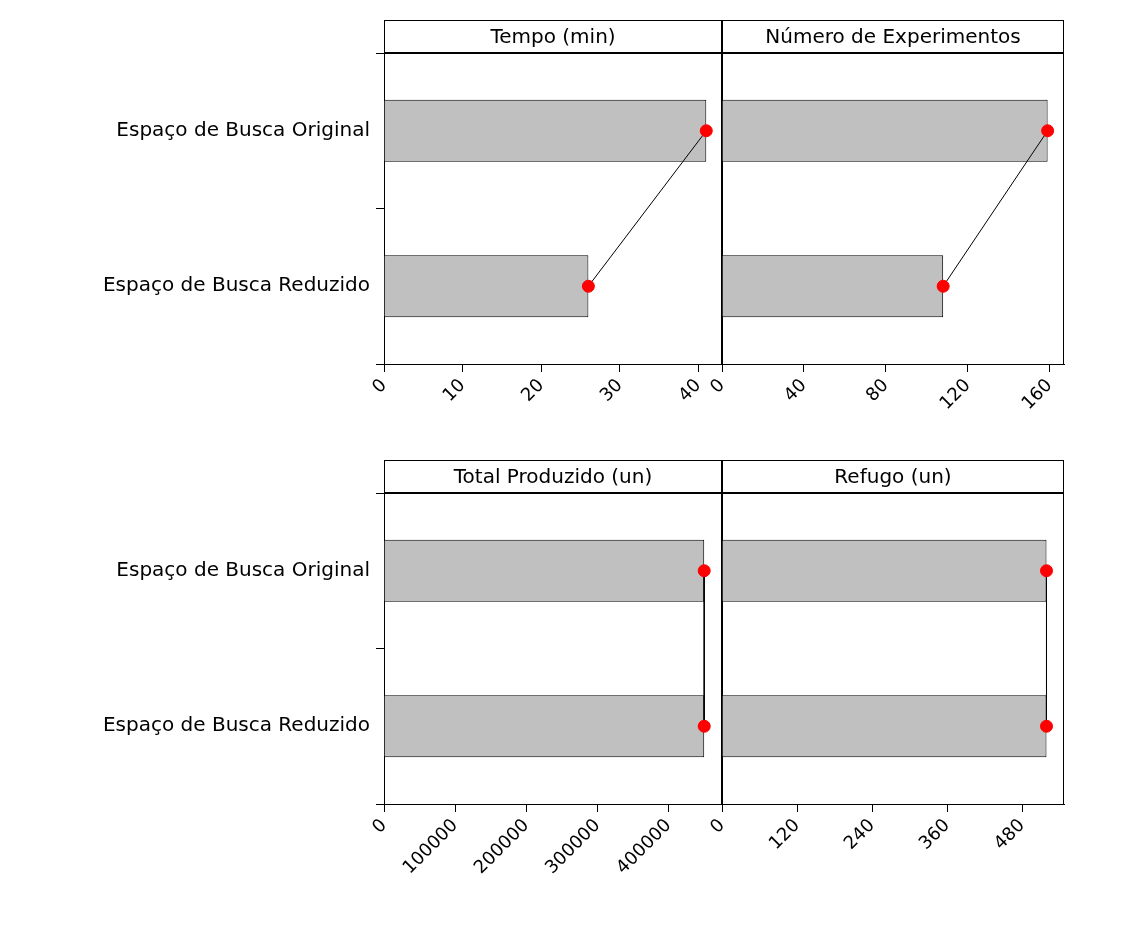  Describe the element at coordinates (859, 833) in the screenshot. I see `x-tick-label: 240` at that location.